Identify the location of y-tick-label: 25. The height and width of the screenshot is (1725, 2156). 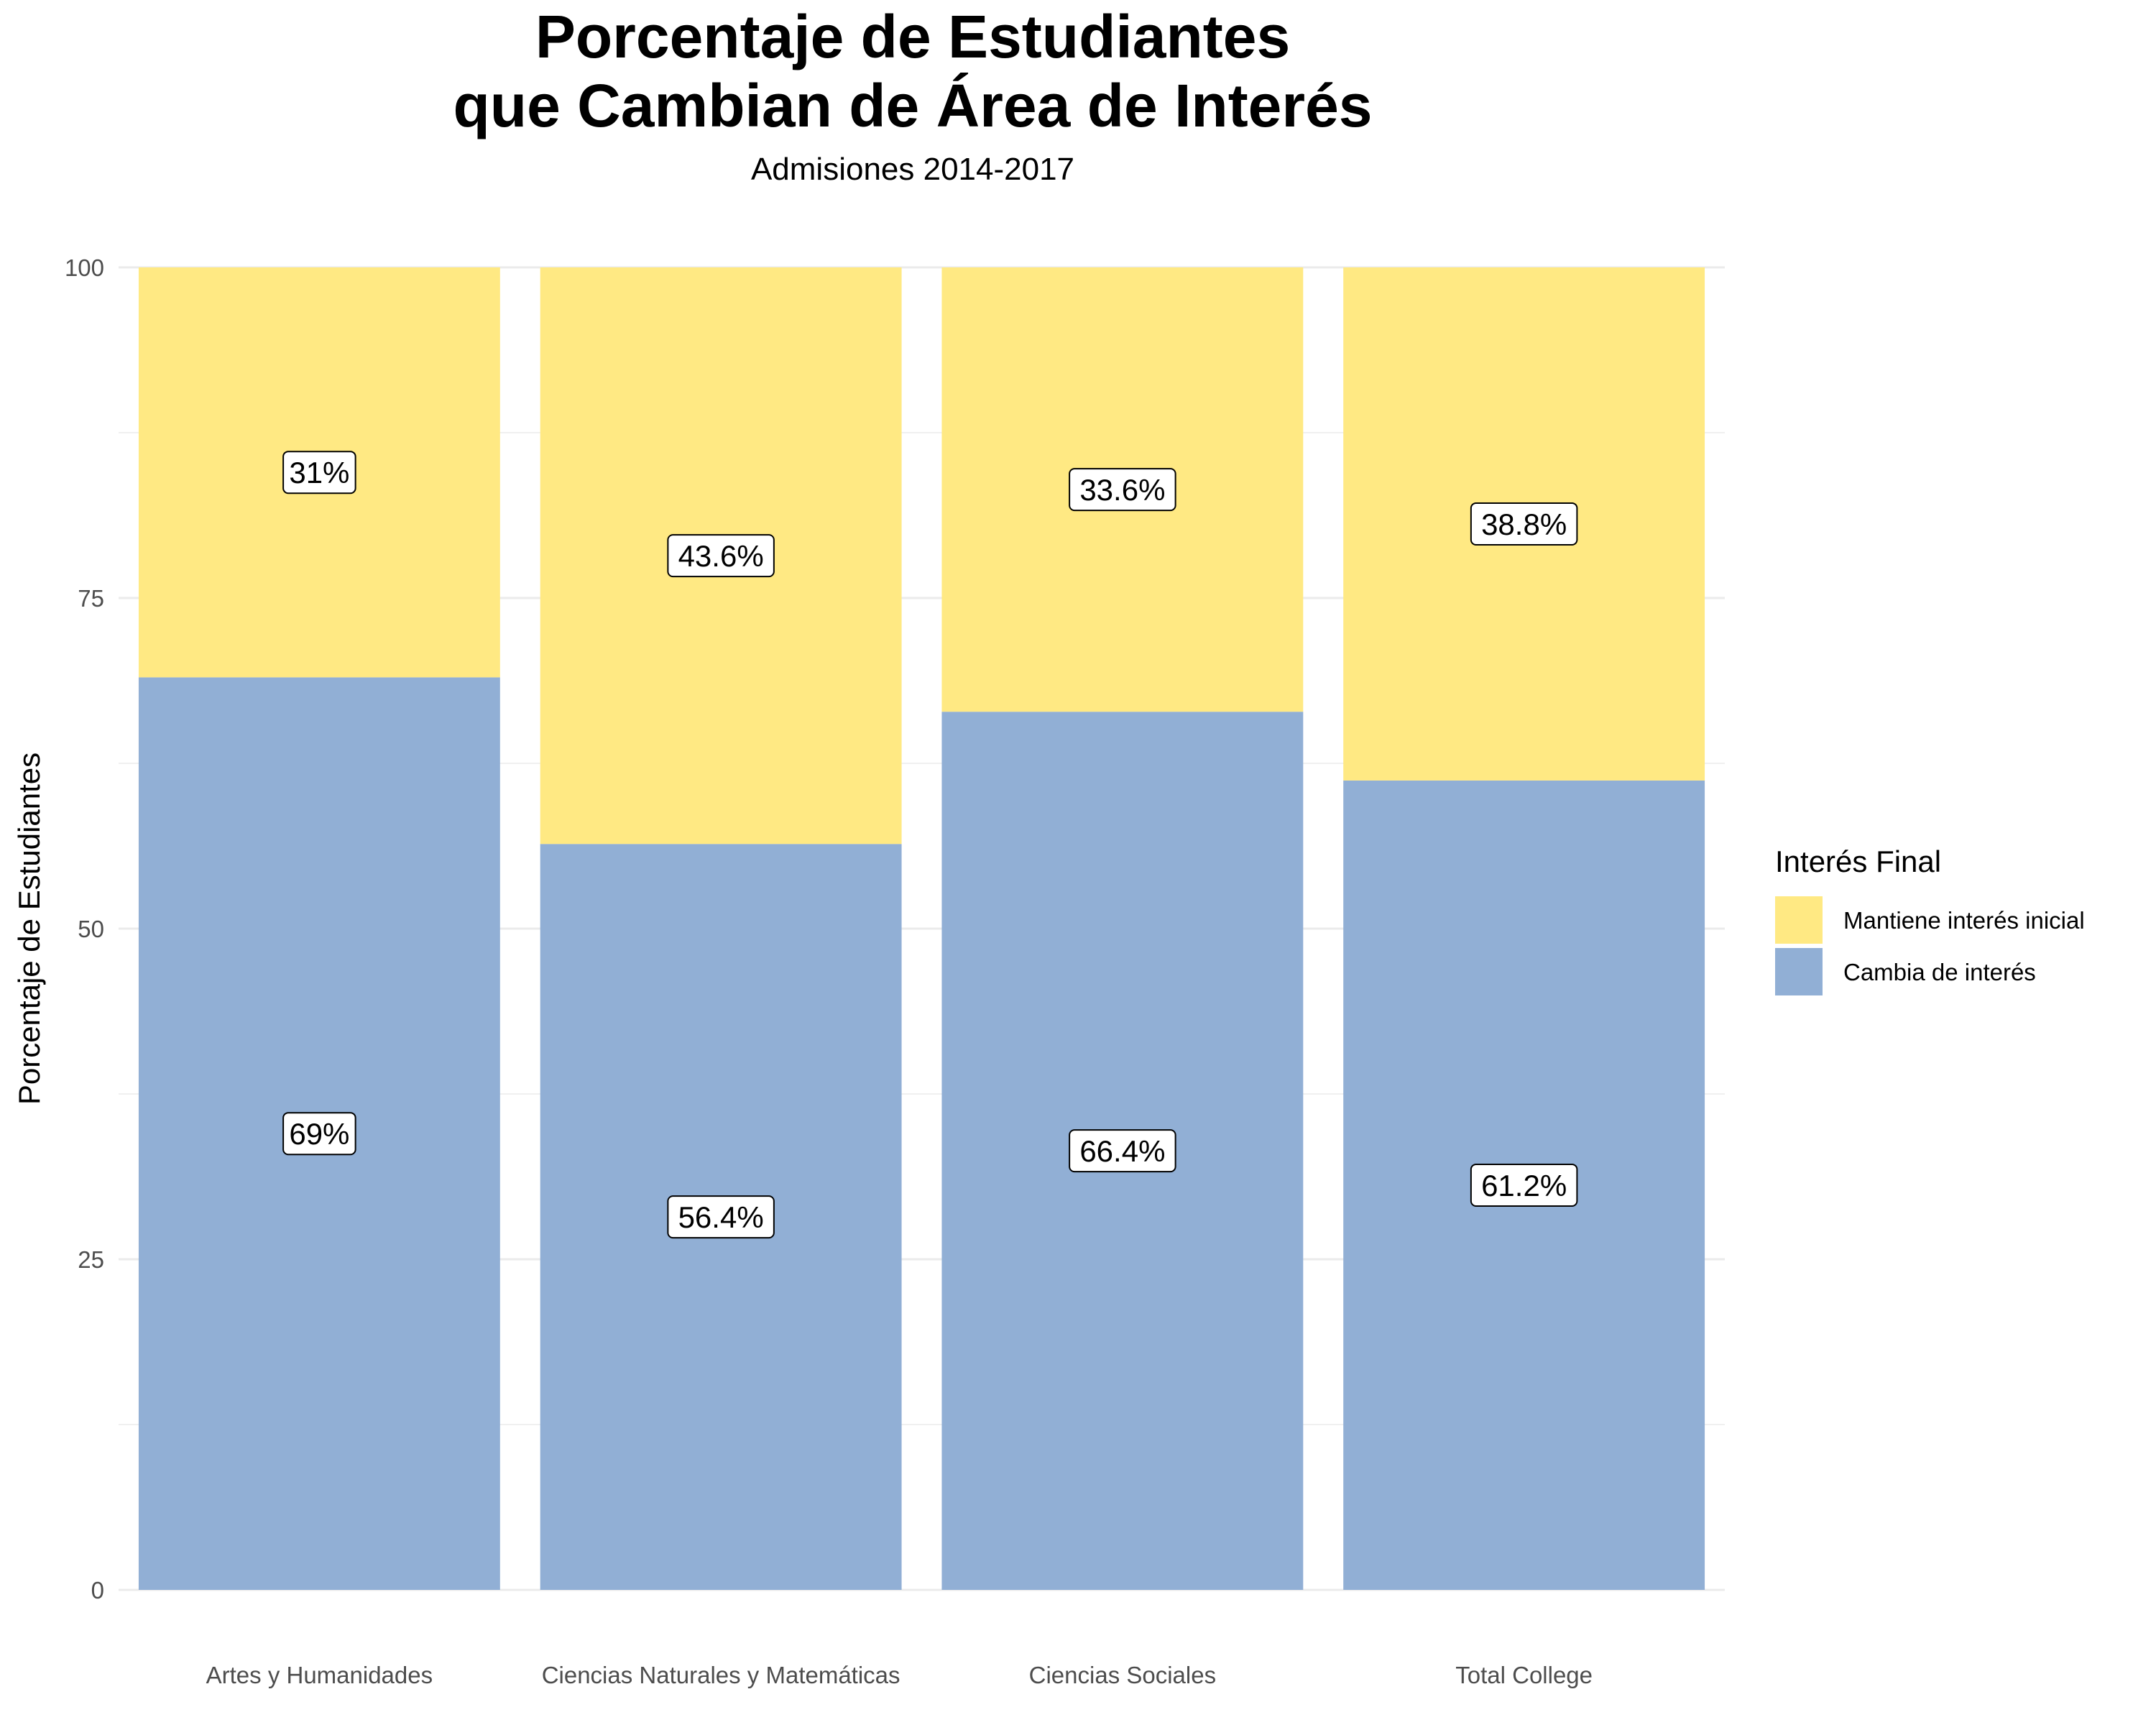
(91, 1259).